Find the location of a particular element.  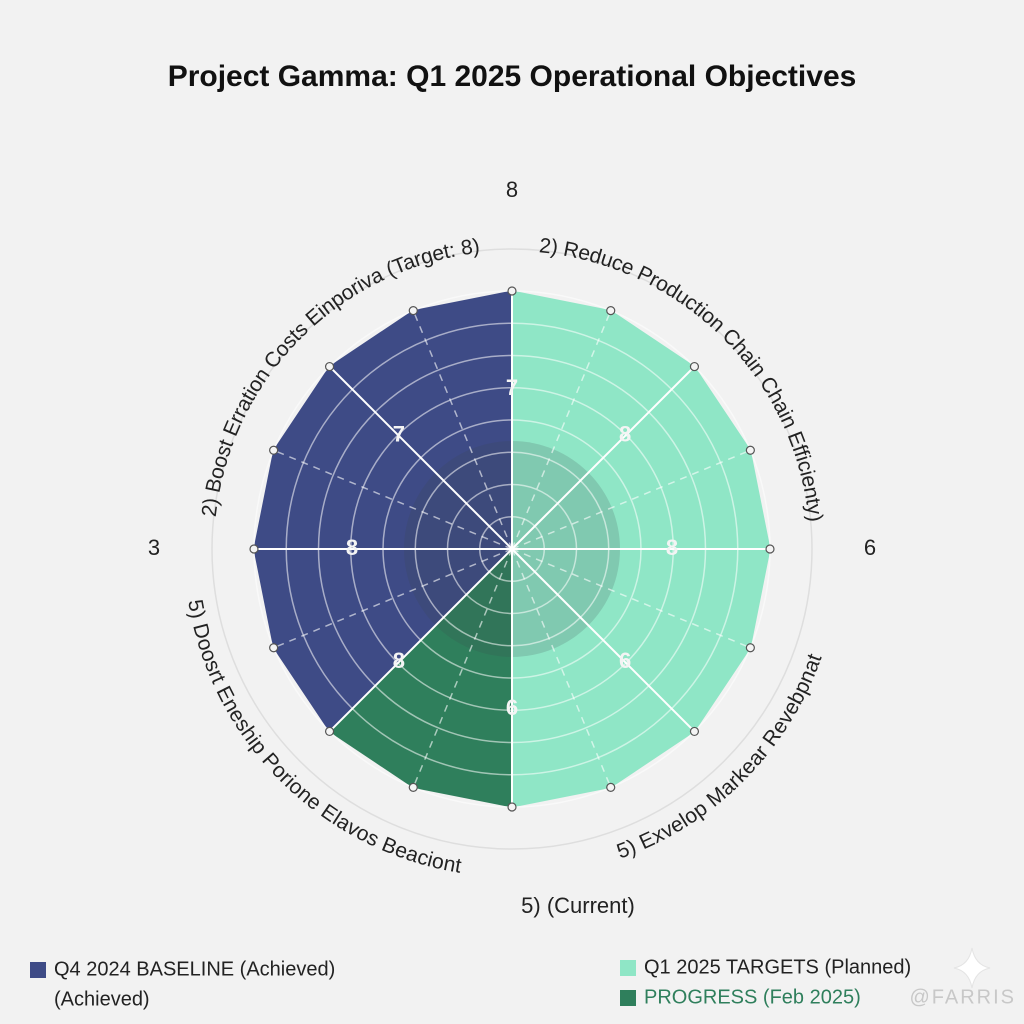

axis-label: 6 is located at coordinates (870, 547).